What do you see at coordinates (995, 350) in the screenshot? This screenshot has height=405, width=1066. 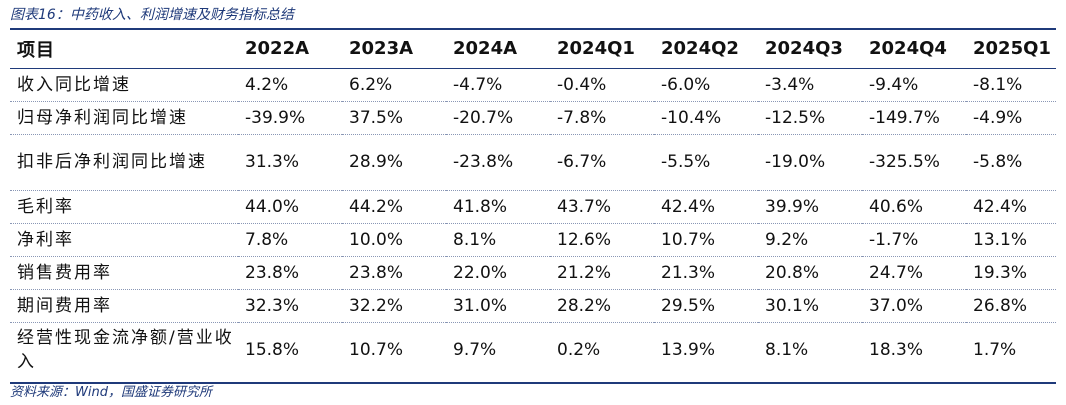 I see `table-cell: 1.7%` at bounding box center [995, 350].